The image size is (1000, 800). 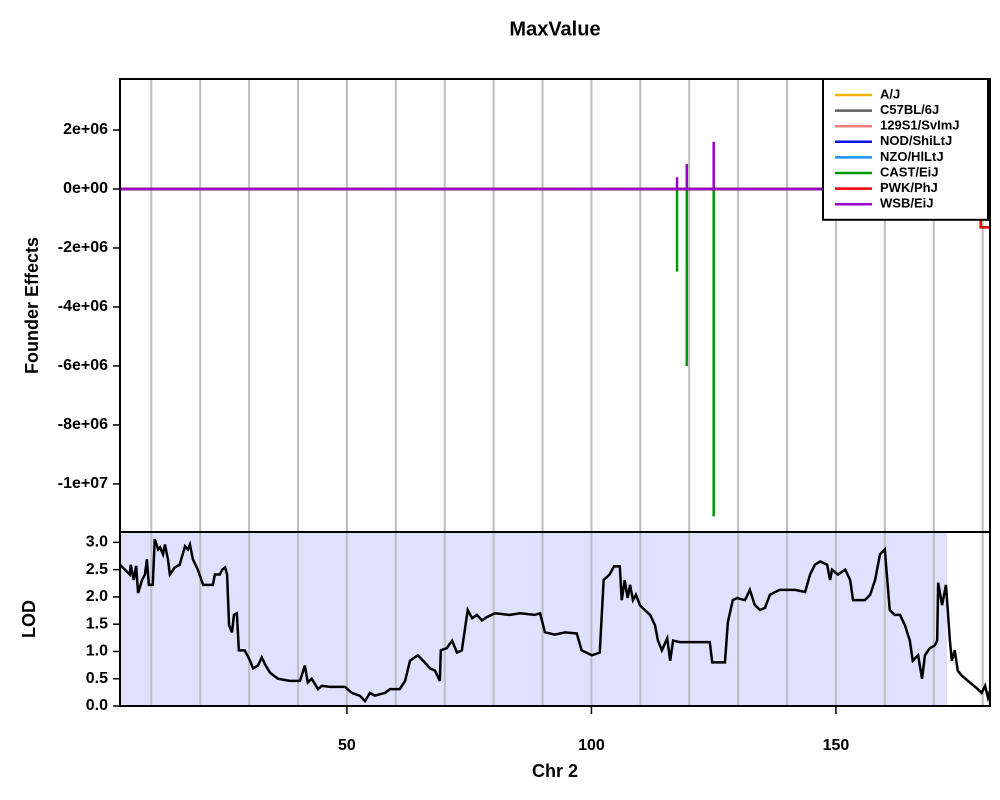 I want to click on series-line, so click(x=555, y=166).